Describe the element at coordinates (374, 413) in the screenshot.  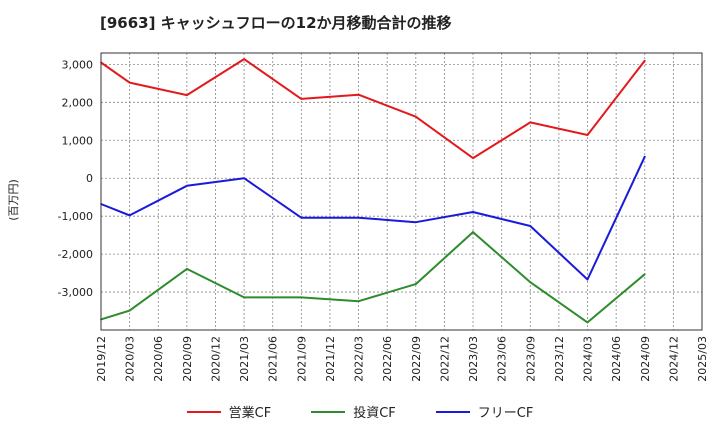
I see `legend-label-investing-cf: 投資CF` at that location.